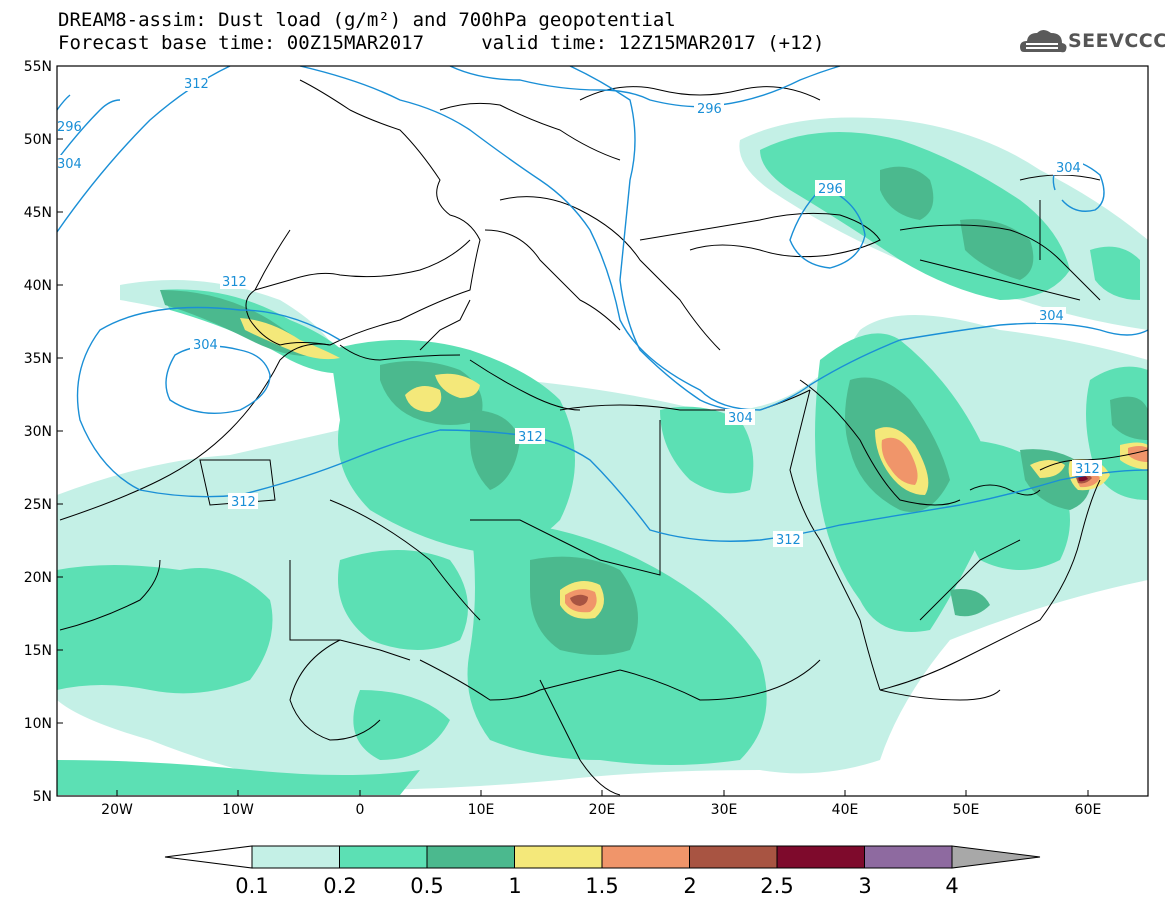  I want to click on lat-label: 25N, so click(38, 505).